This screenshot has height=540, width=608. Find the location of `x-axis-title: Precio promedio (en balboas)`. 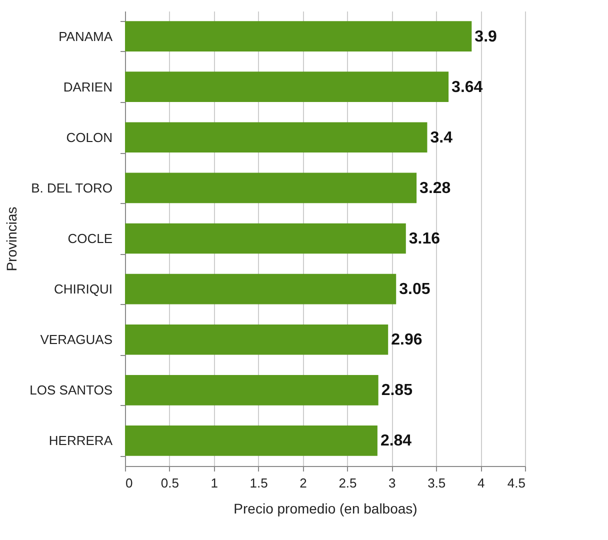

x-axis-title: Precio promedio (en balboas) is located at coordinates (326, 508).